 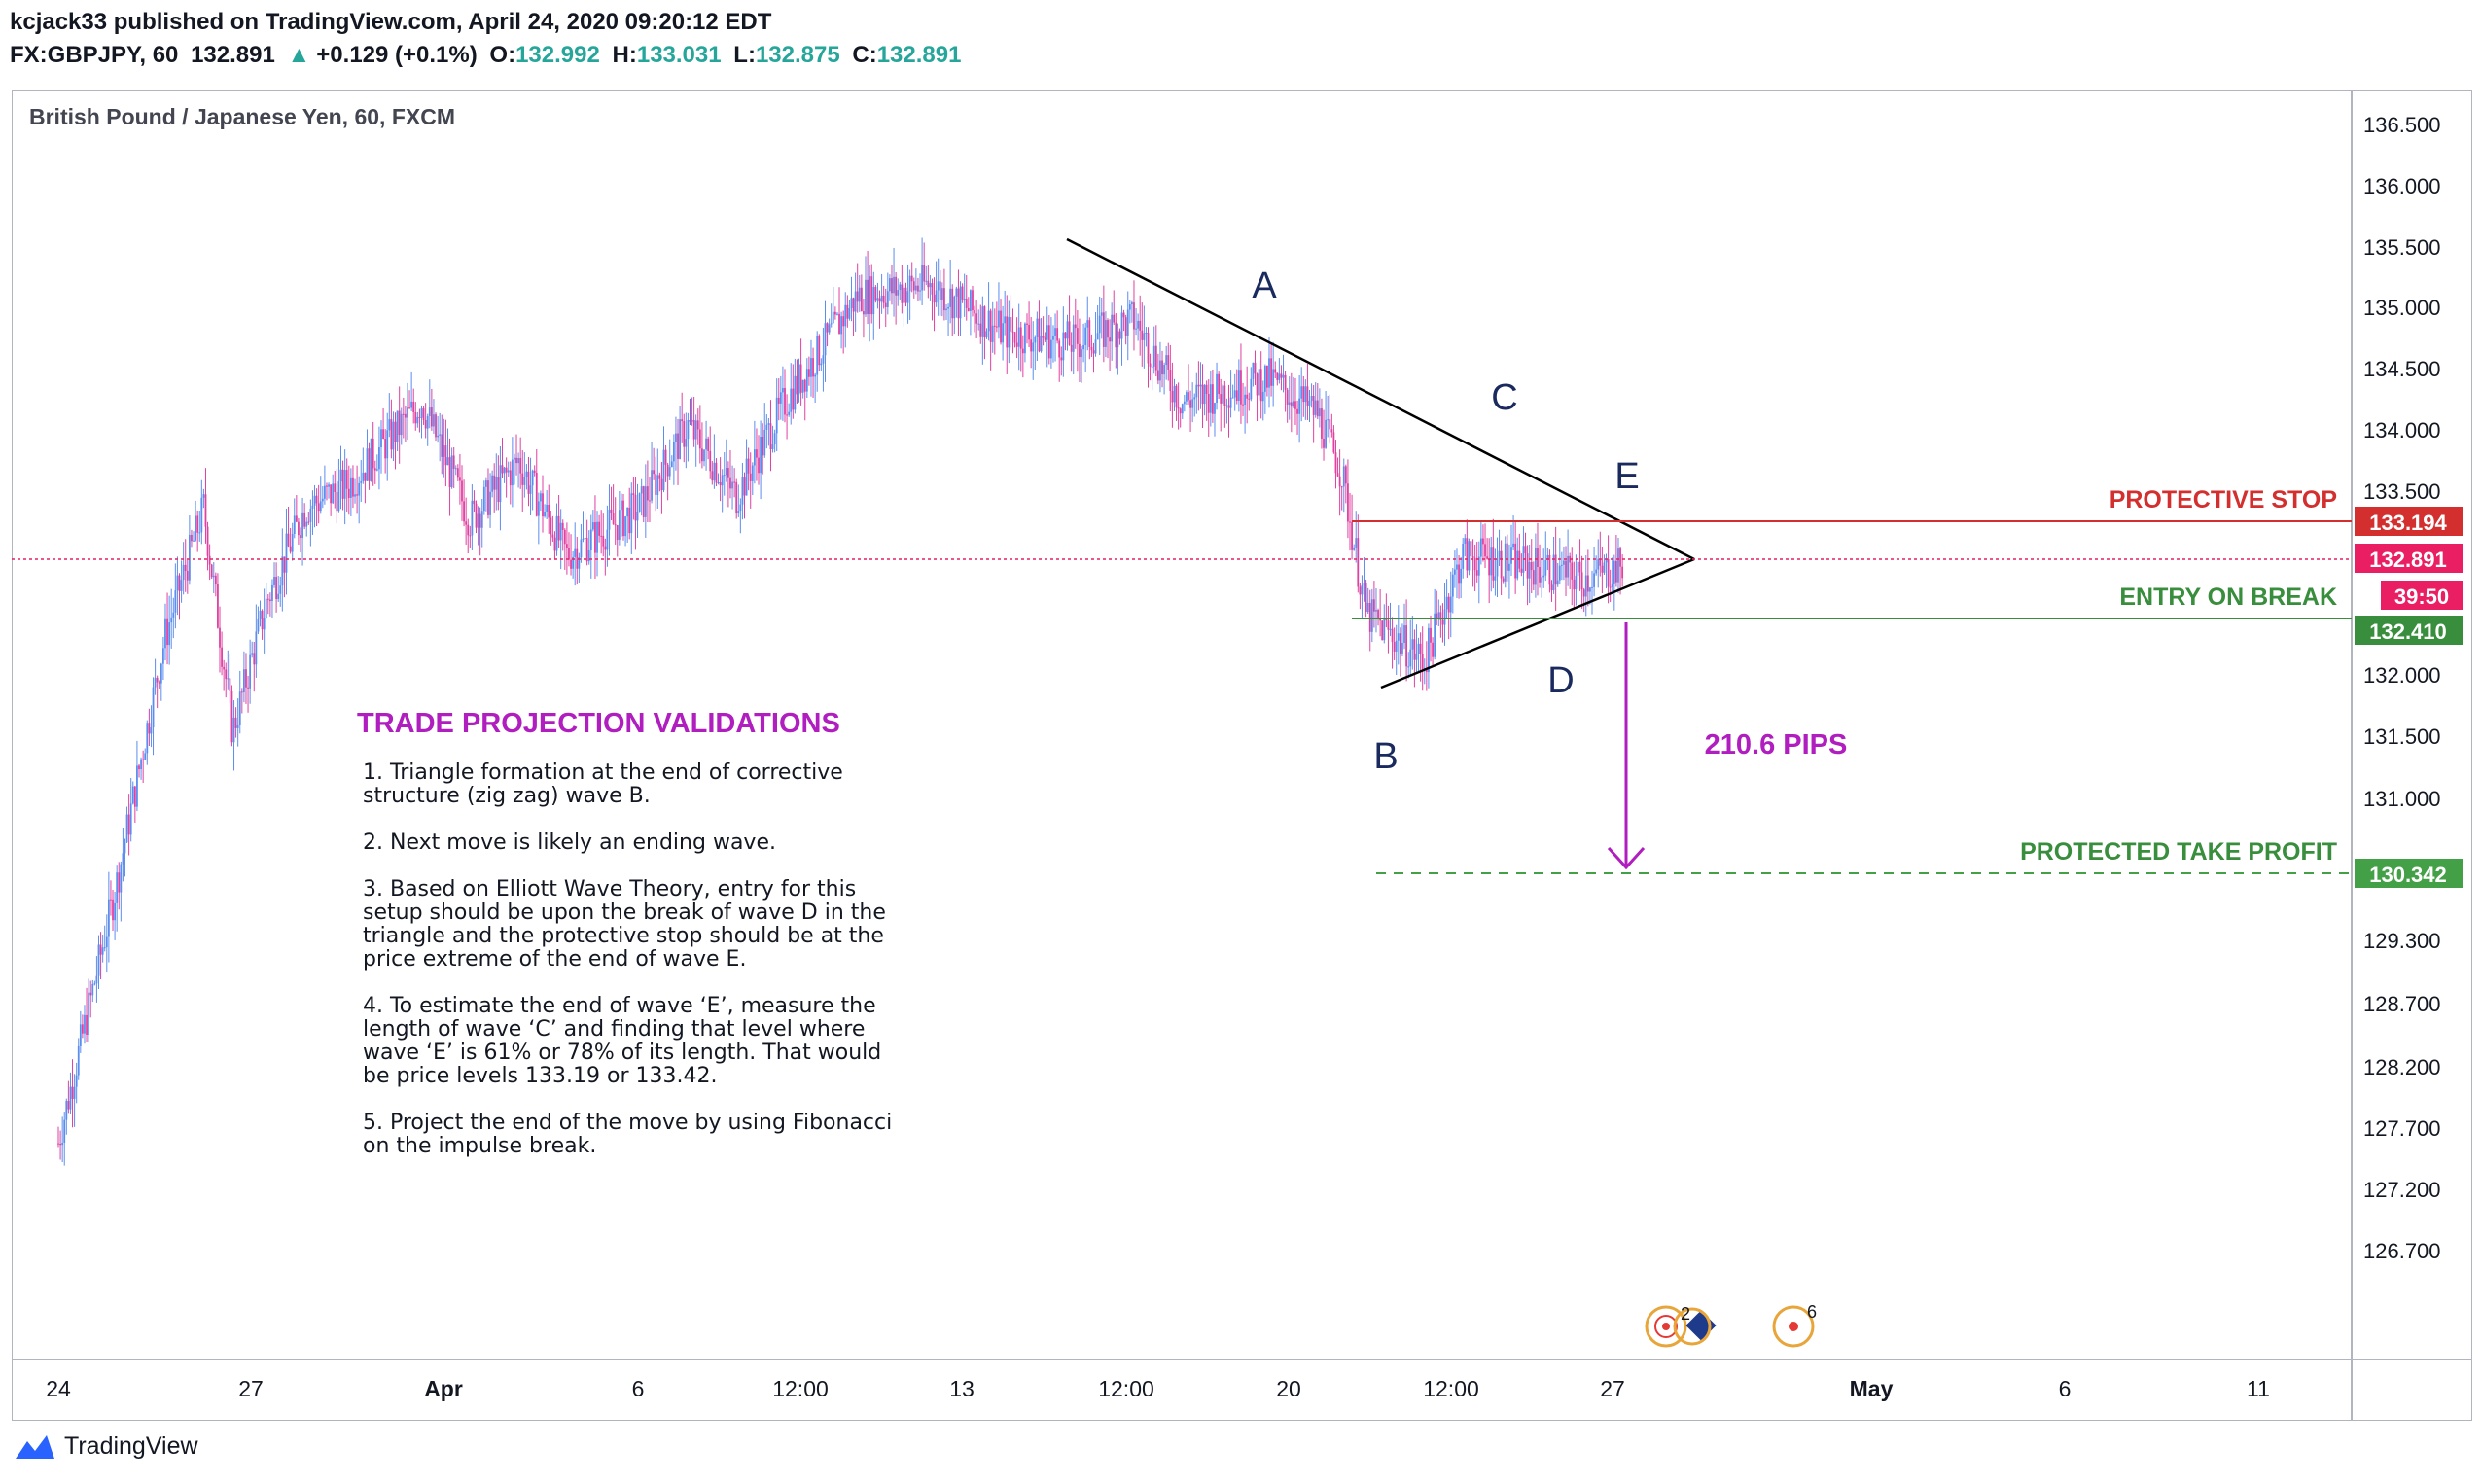 I want to click on time-tick-label: 12:00, so click(x=800, y=1389).